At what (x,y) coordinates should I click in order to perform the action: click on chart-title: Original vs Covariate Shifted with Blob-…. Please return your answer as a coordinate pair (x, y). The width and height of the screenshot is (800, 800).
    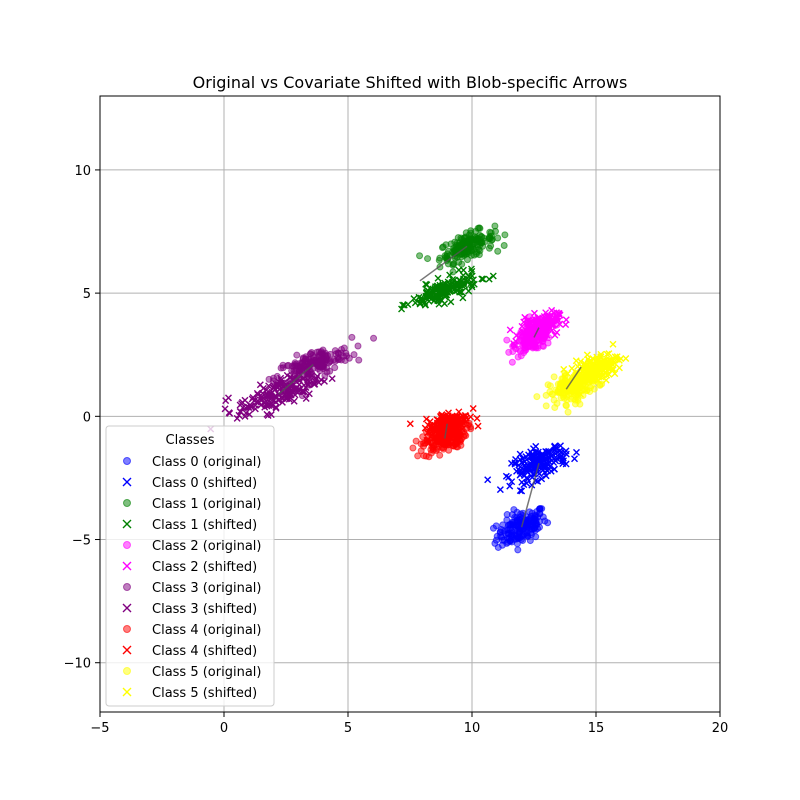
    Looking at the image, I should click on (410, 82).